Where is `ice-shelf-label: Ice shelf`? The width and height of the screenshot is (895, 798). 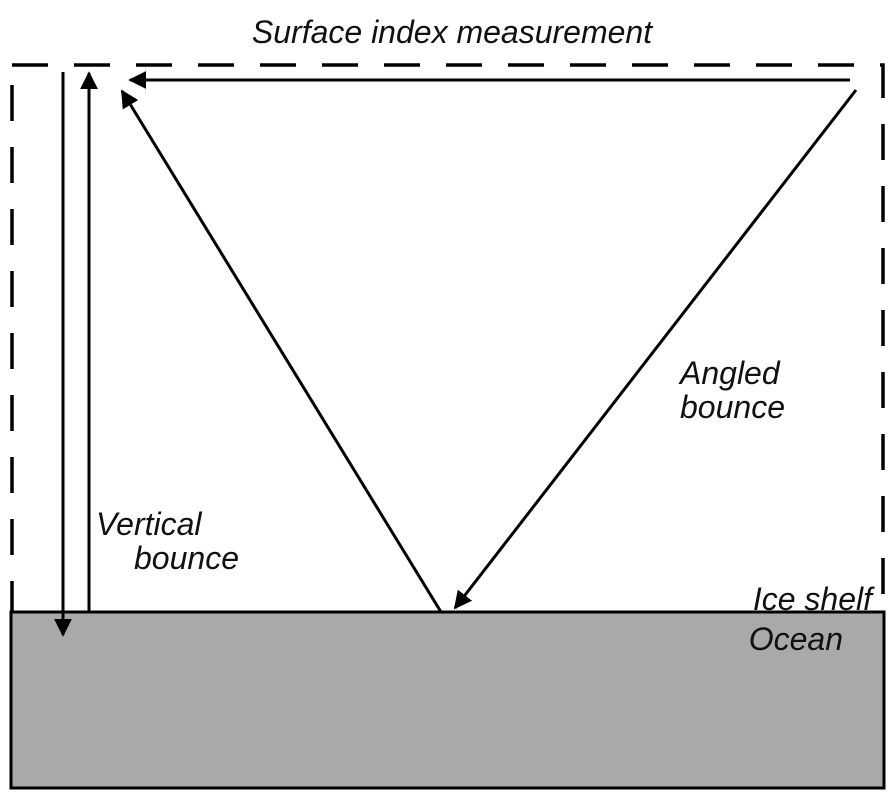 ice-shelf-label: Ice shelf is located at coordinates (814, 599).